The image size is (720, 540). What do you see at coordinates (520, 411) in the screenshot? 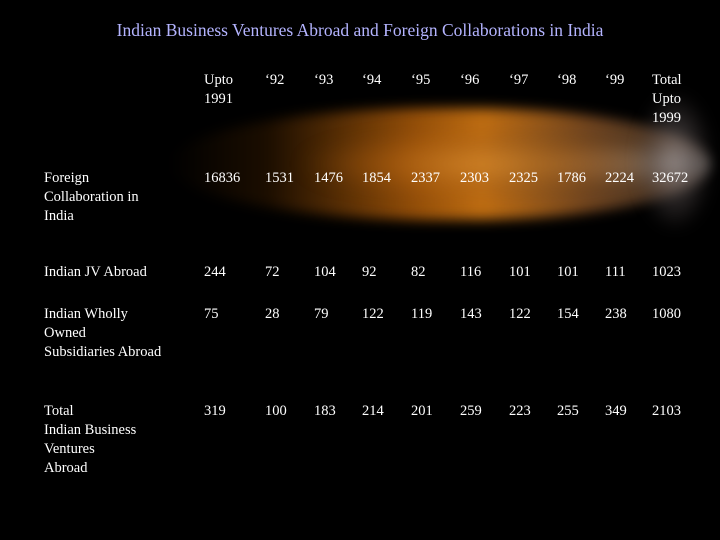
I see `table-cell: 223` at bounding box center [520, 411].